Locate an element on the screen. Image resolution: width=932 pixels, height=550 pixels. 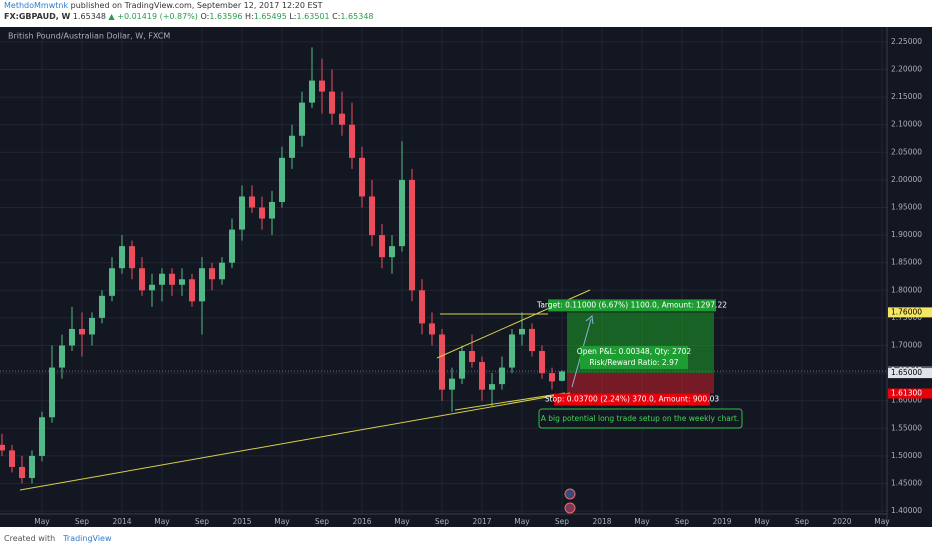
ohlc-label: H: is located at coordinates (249, 16).